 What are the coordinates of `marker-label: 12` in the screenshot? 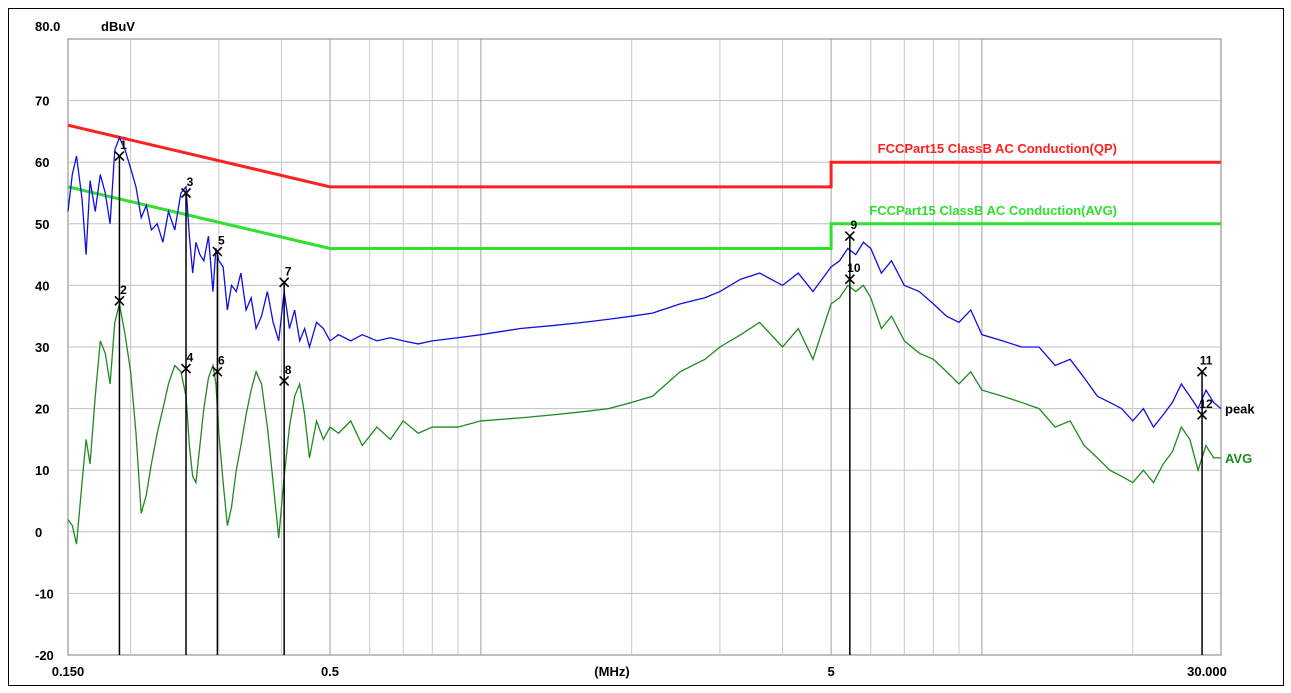 It's located at (1206, 404).